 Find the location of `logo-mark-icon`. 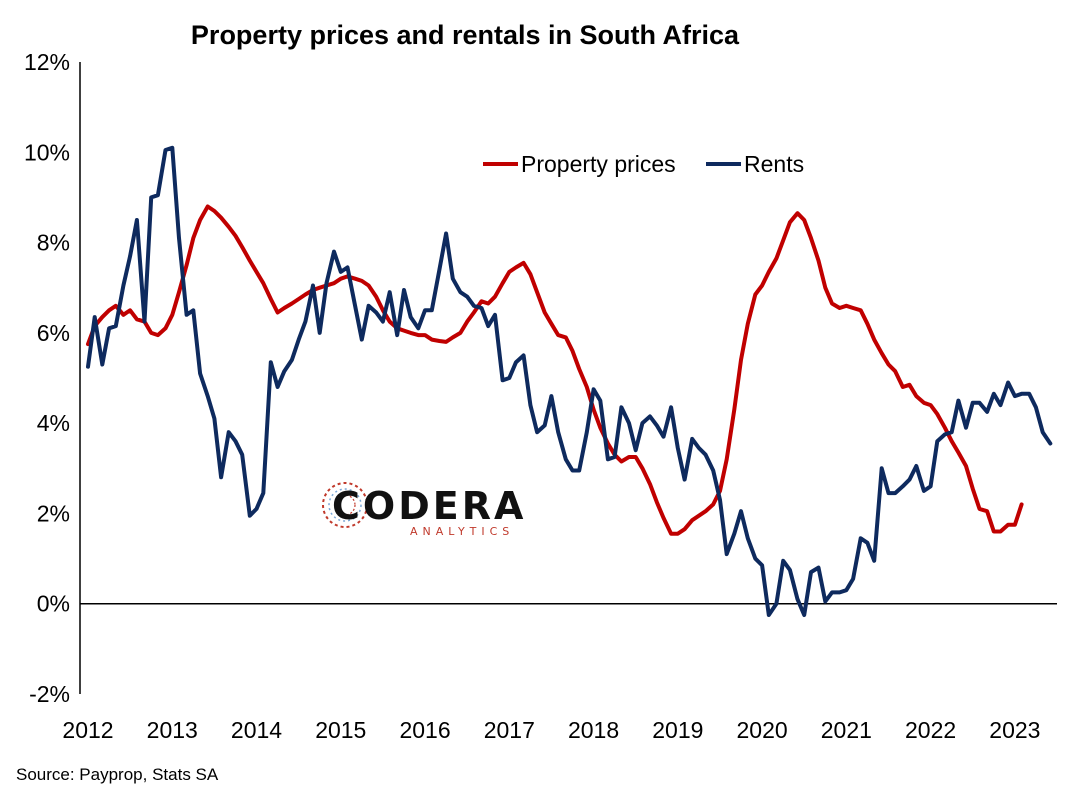

logo-mark-icon is located at coordinates (345, 505).